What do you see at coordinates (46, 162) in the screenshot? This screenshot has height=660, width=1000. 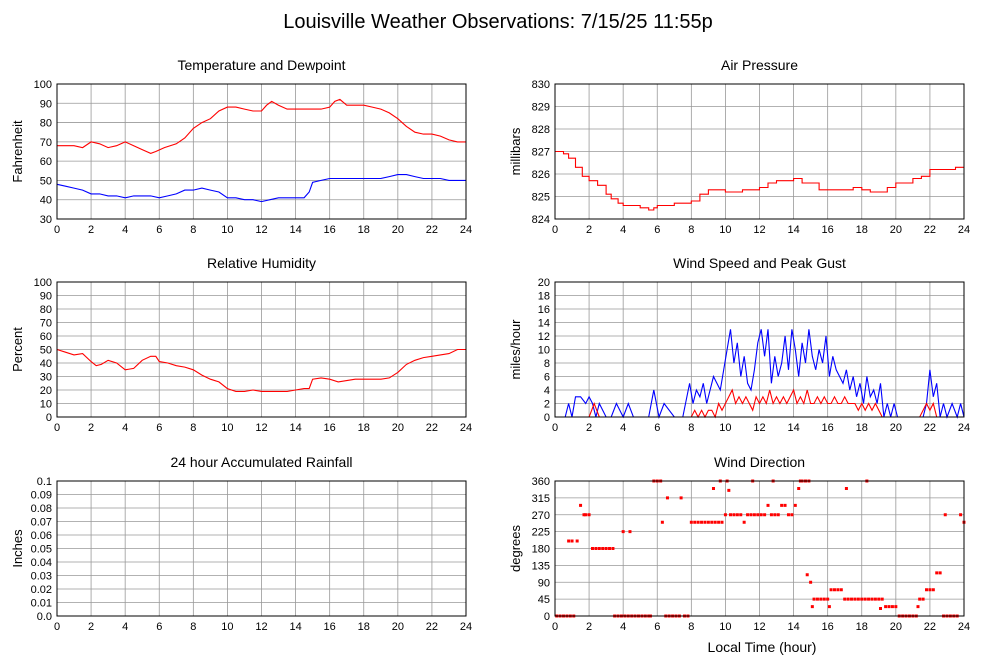 I see `y-tick-label: 60` at bounding box center [46, 162].